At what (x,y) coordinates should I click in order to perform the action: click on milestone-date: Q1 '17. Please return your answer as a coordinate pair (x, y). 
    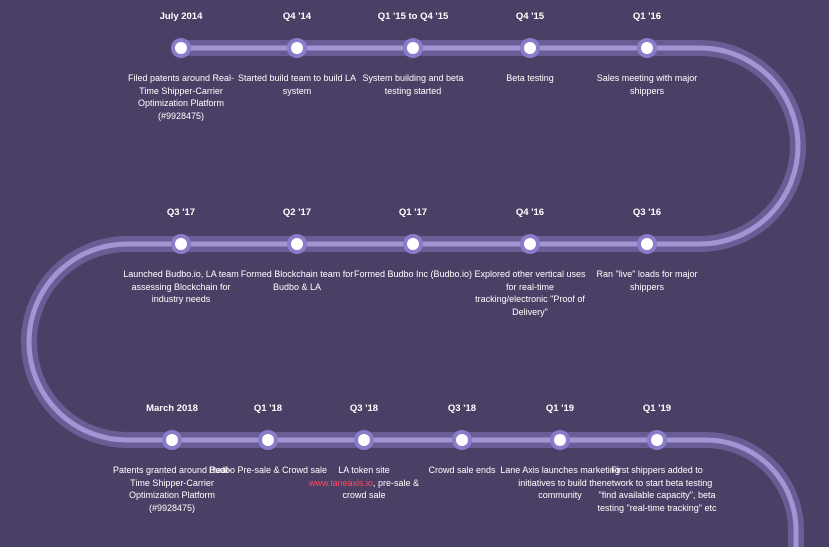
    Looking at the image, I should click on (413, 212).